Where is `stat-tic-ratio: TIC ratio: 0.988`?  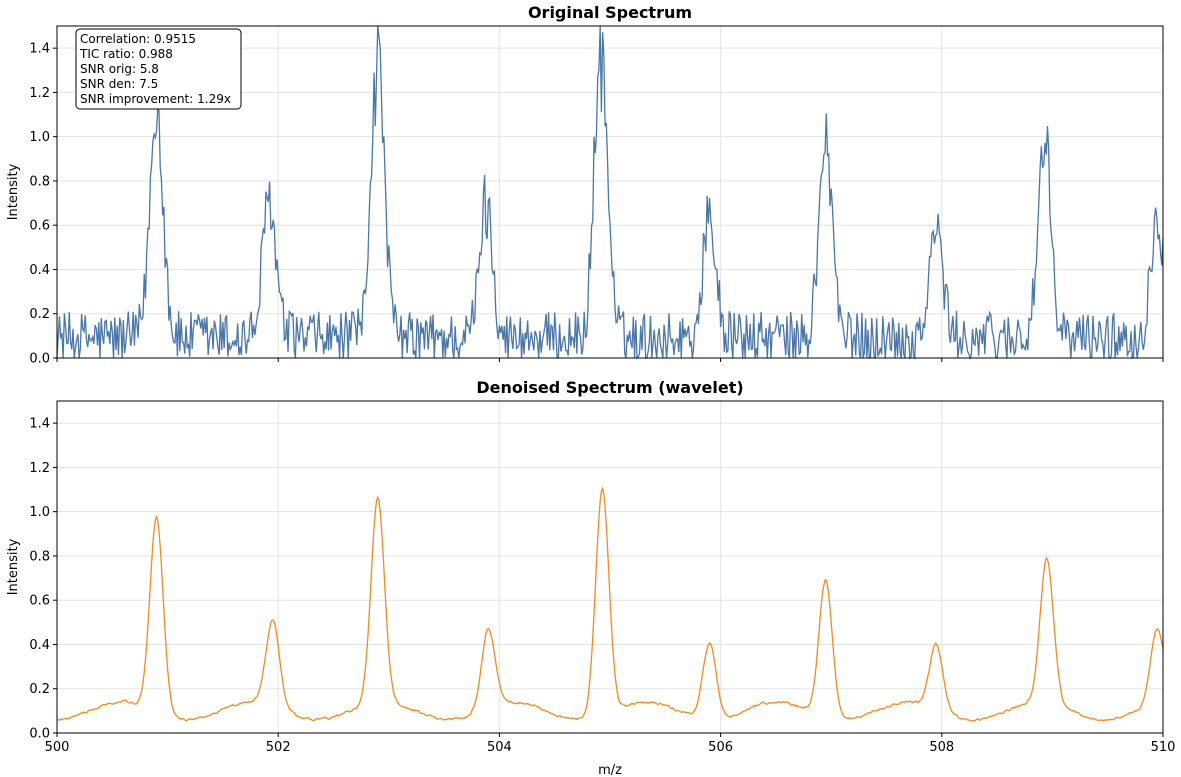 stat-tic-ratio: TIC ratio: 0.988 is located at coordinates (126, 54).